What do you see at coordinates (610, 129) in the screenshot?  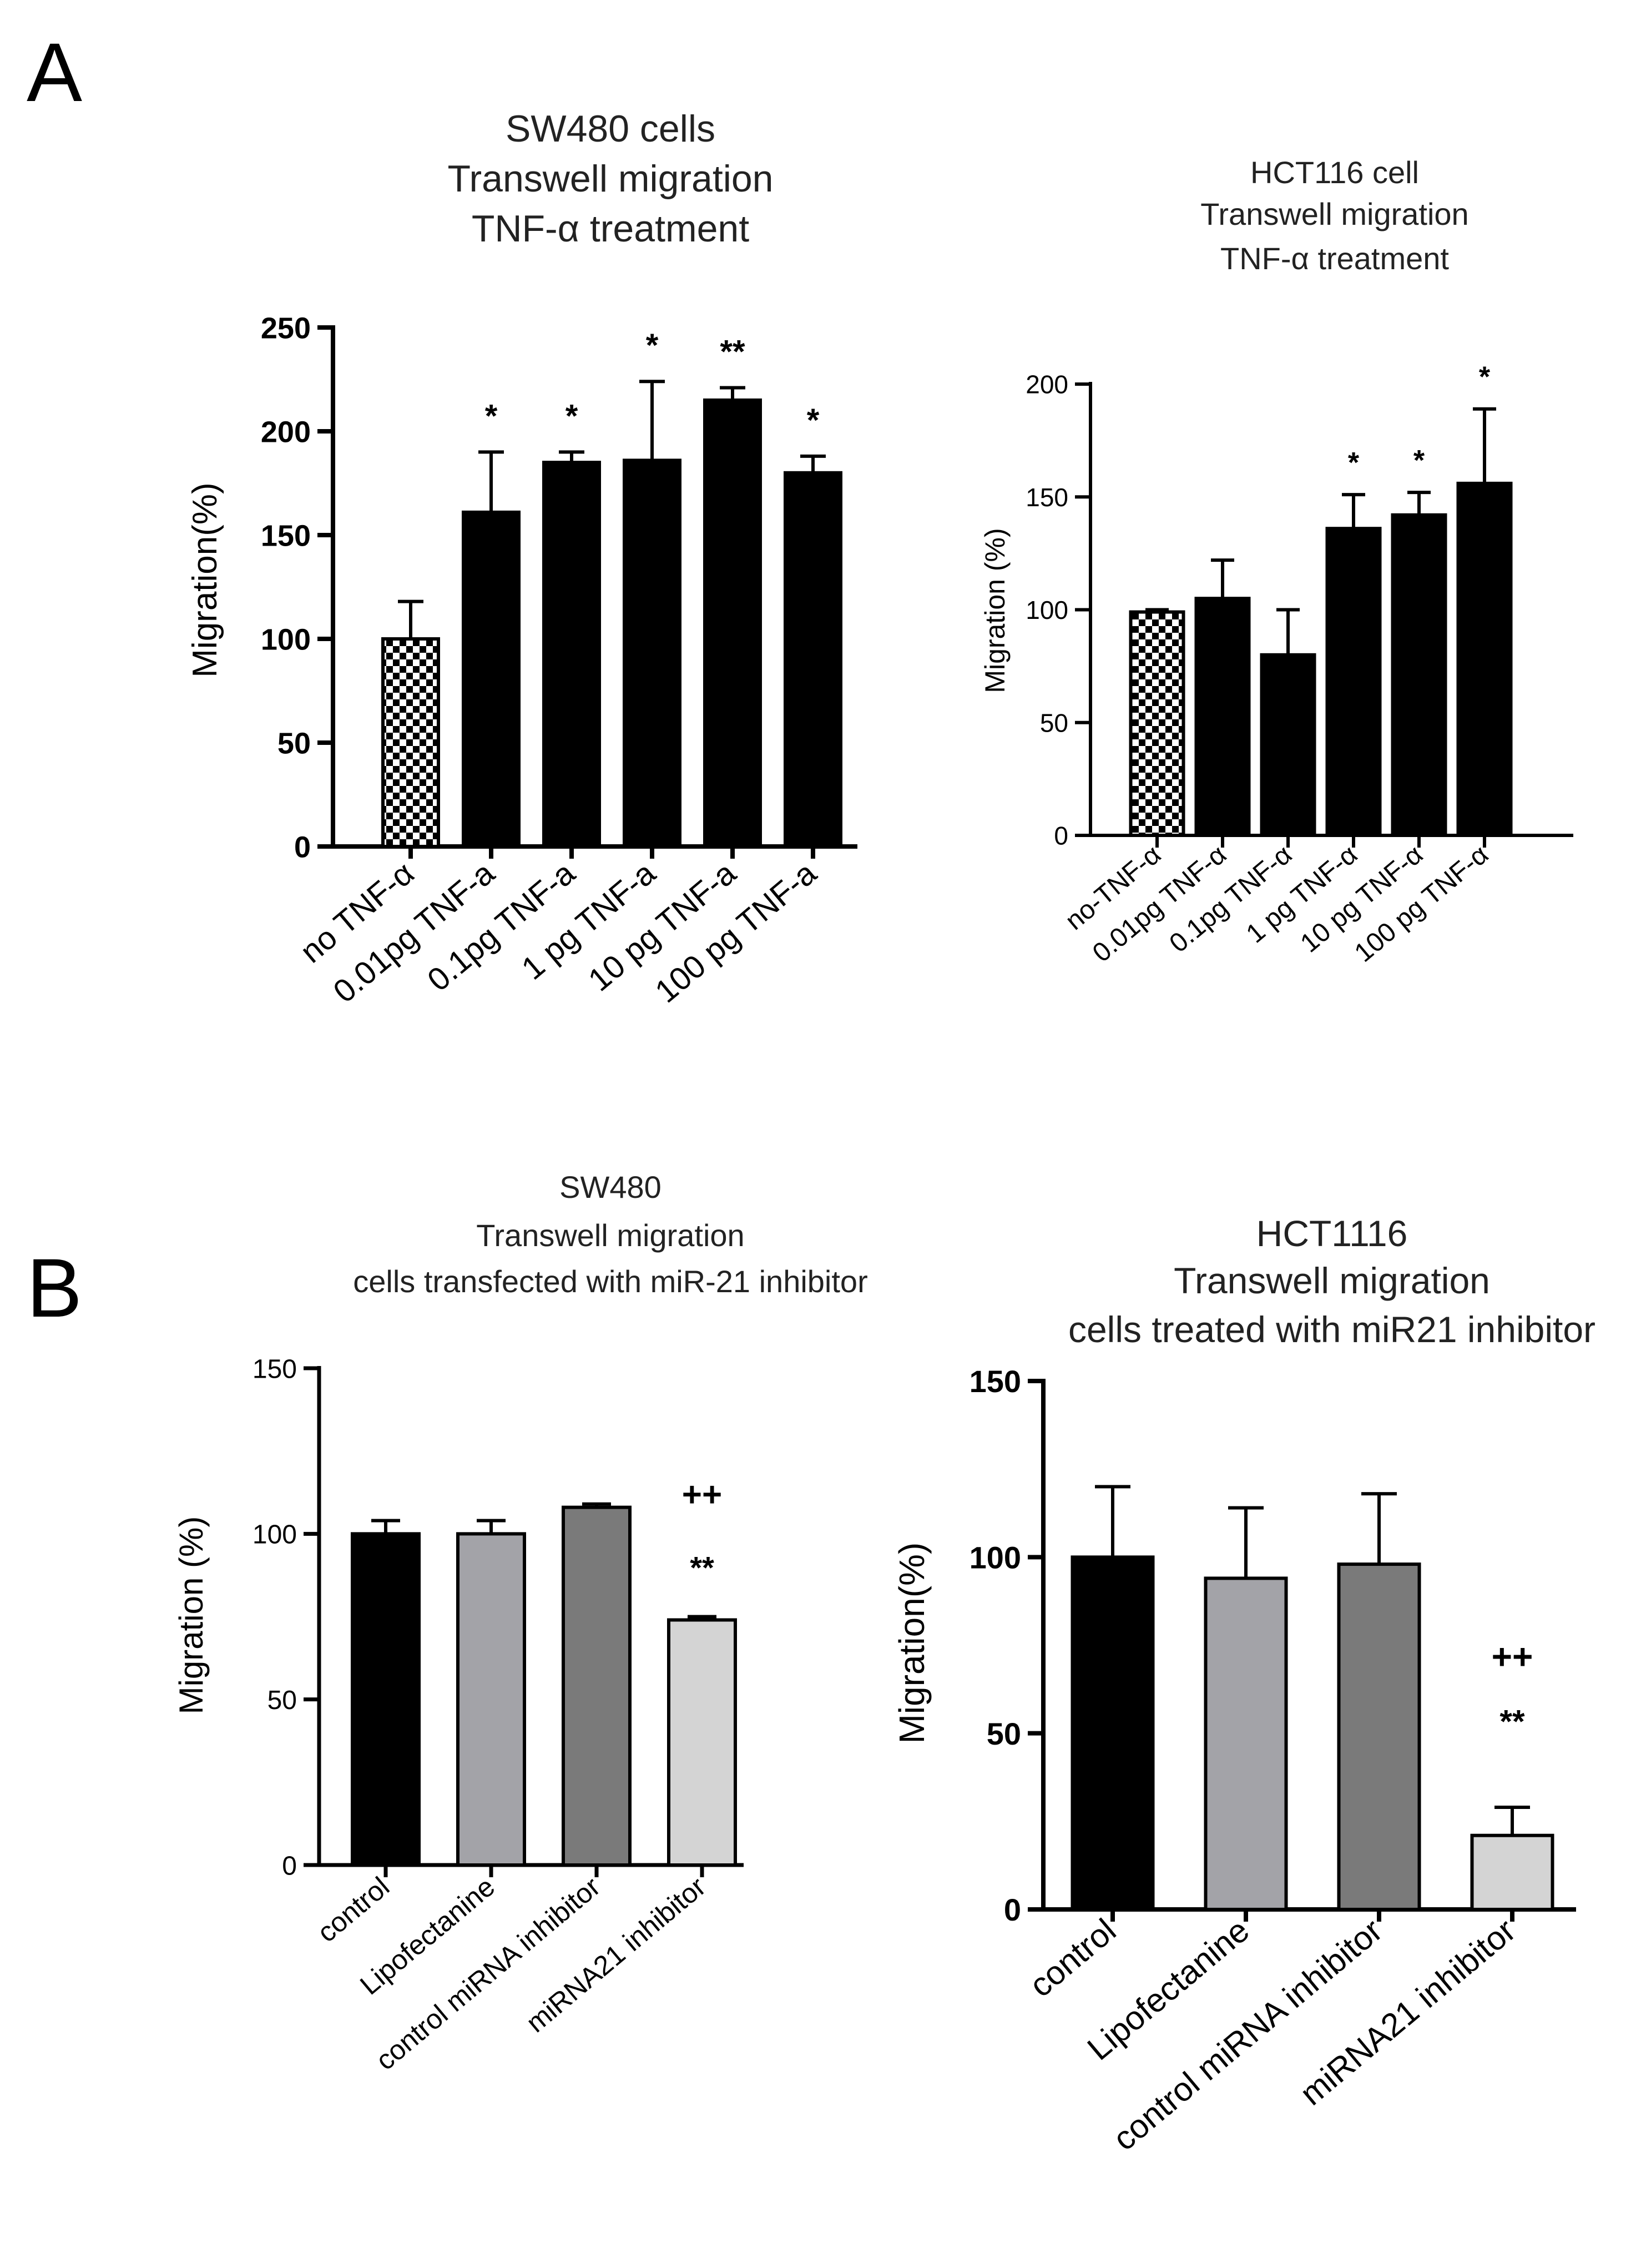 I see `chart-title-line: SW480 cells` at bounding box center [610, 129].